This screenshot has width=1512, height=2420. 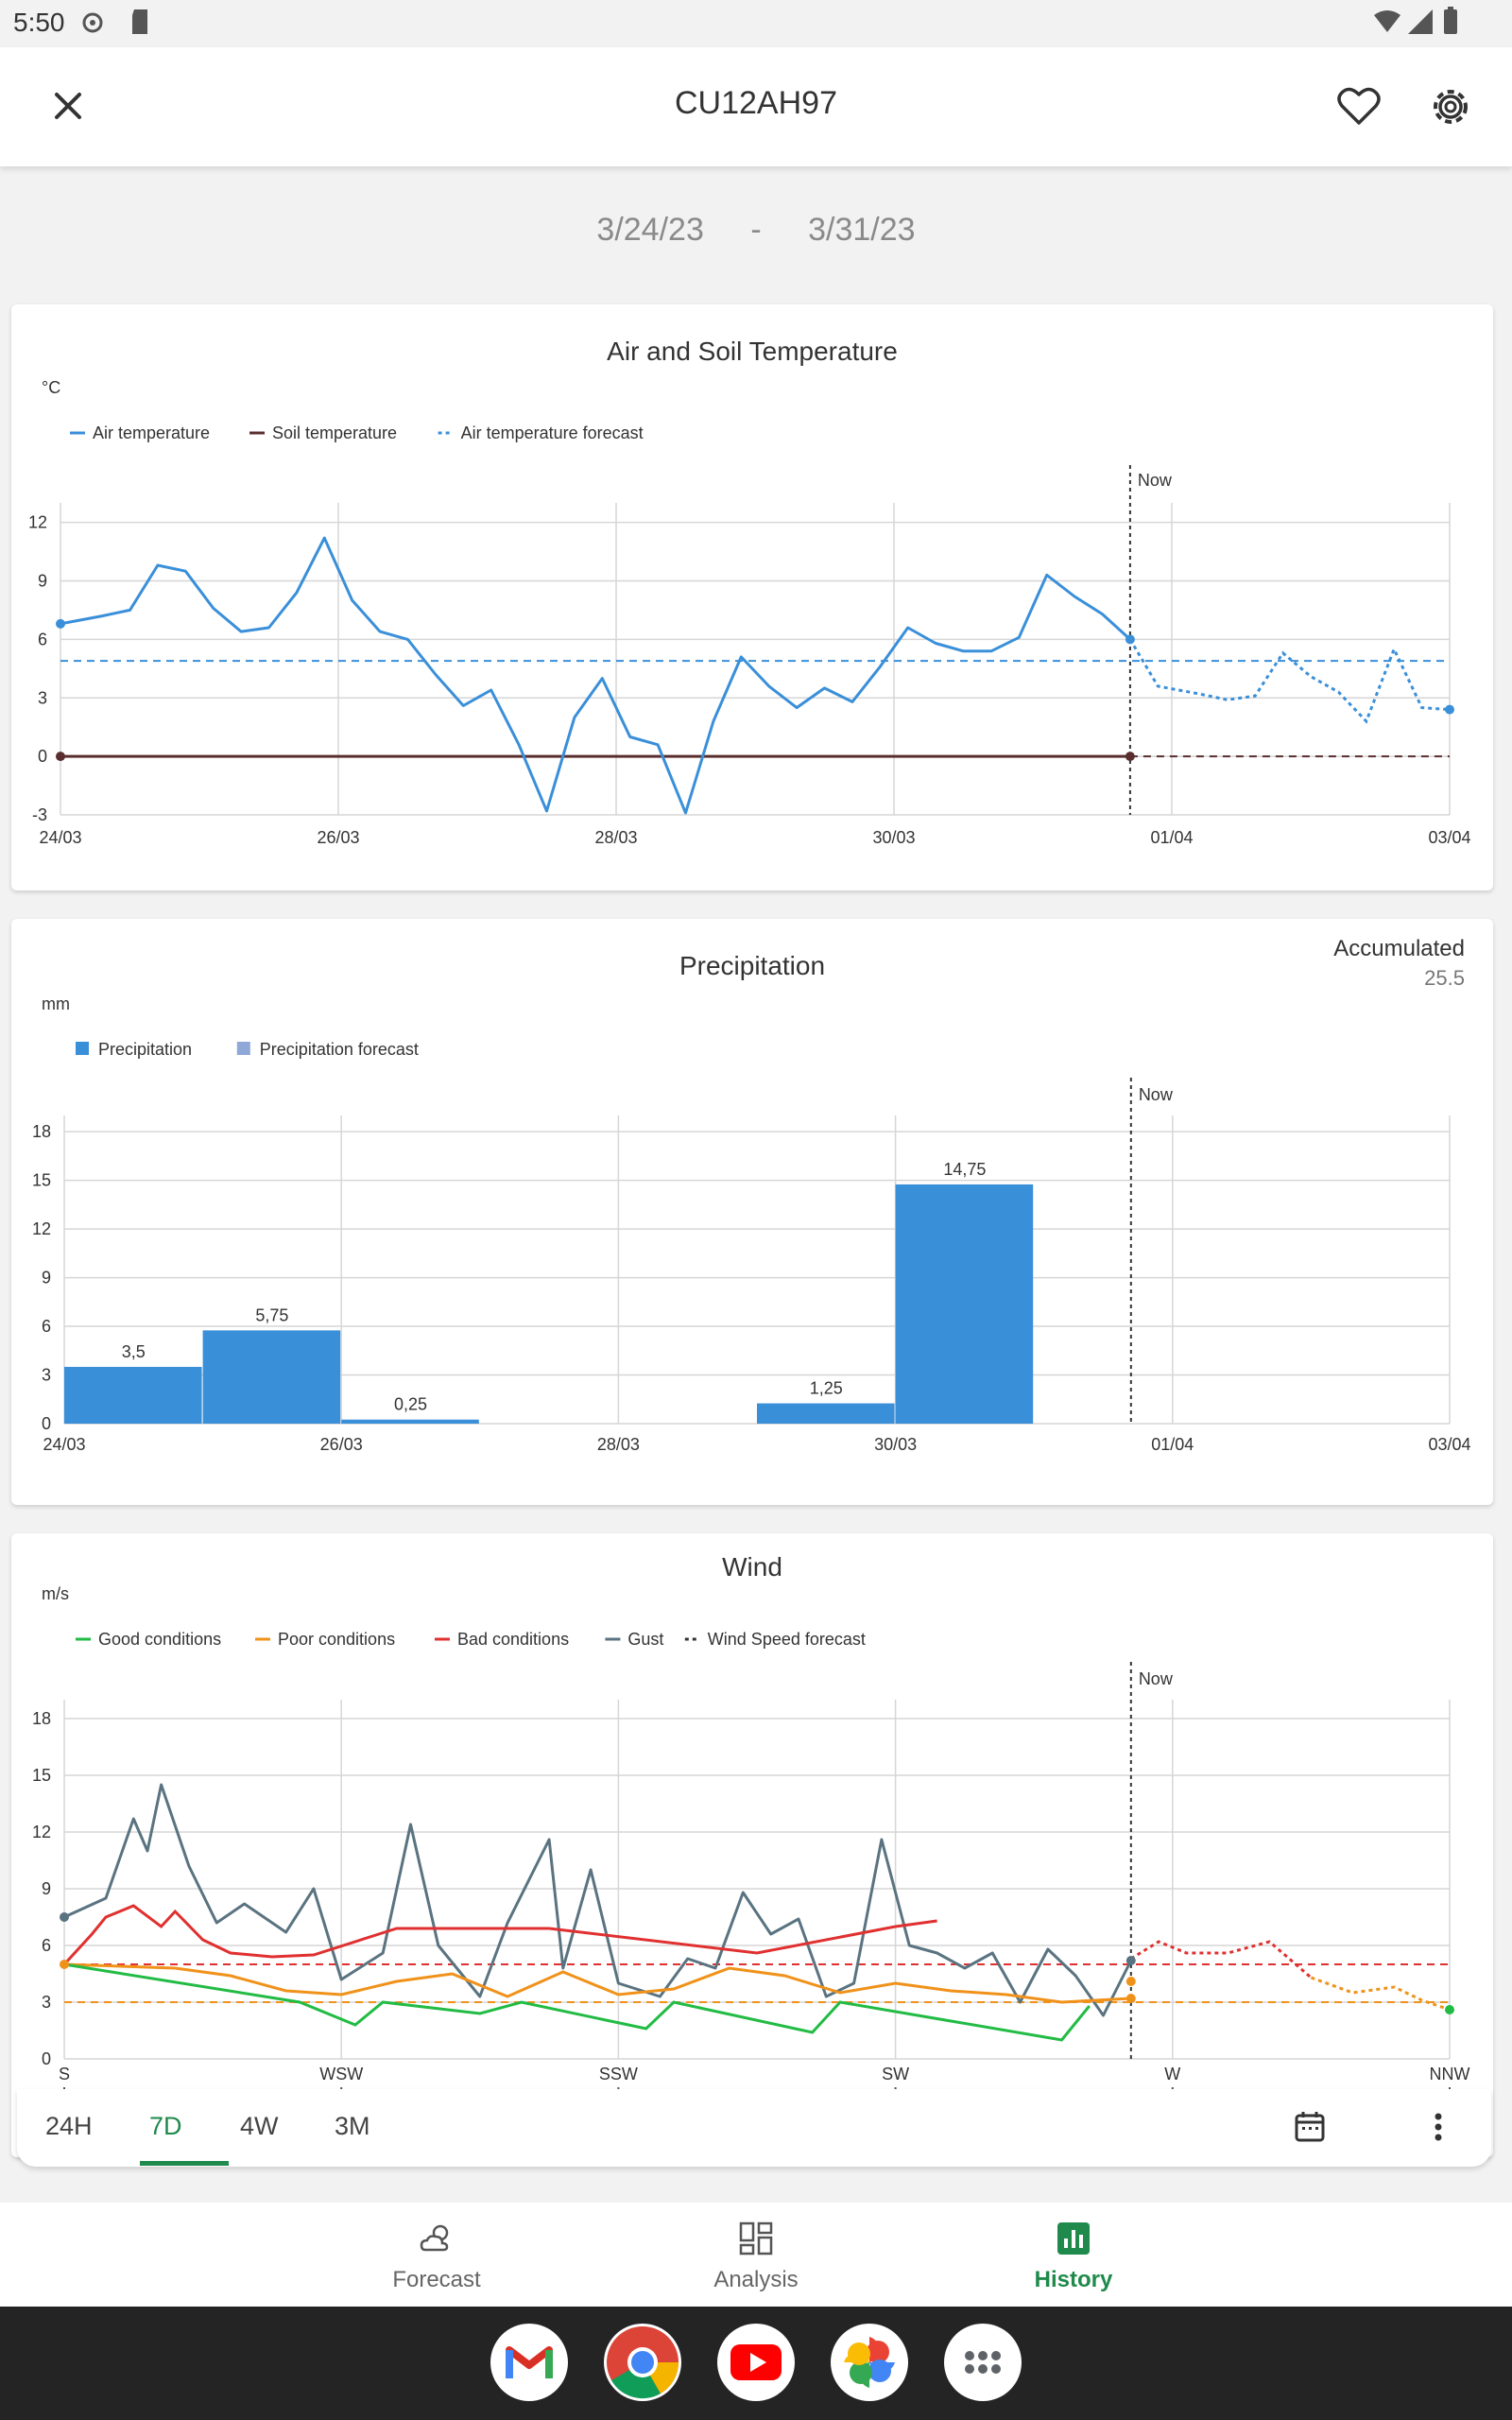 I want to click on bottom-navigation: Forecast Analysis History, so click(x=756, y=2255).